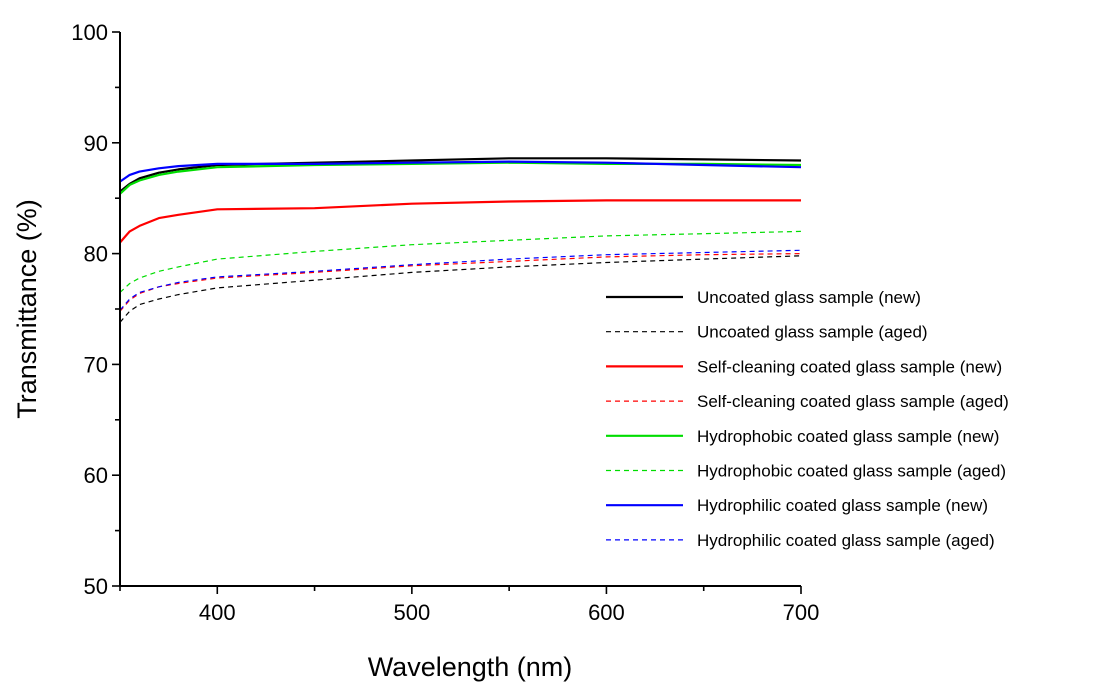  Describe the element at coordinates (842, 505) in the screenshot. I see `legend-label-7: Hydrophilic coated glass sample (new)` at that location.